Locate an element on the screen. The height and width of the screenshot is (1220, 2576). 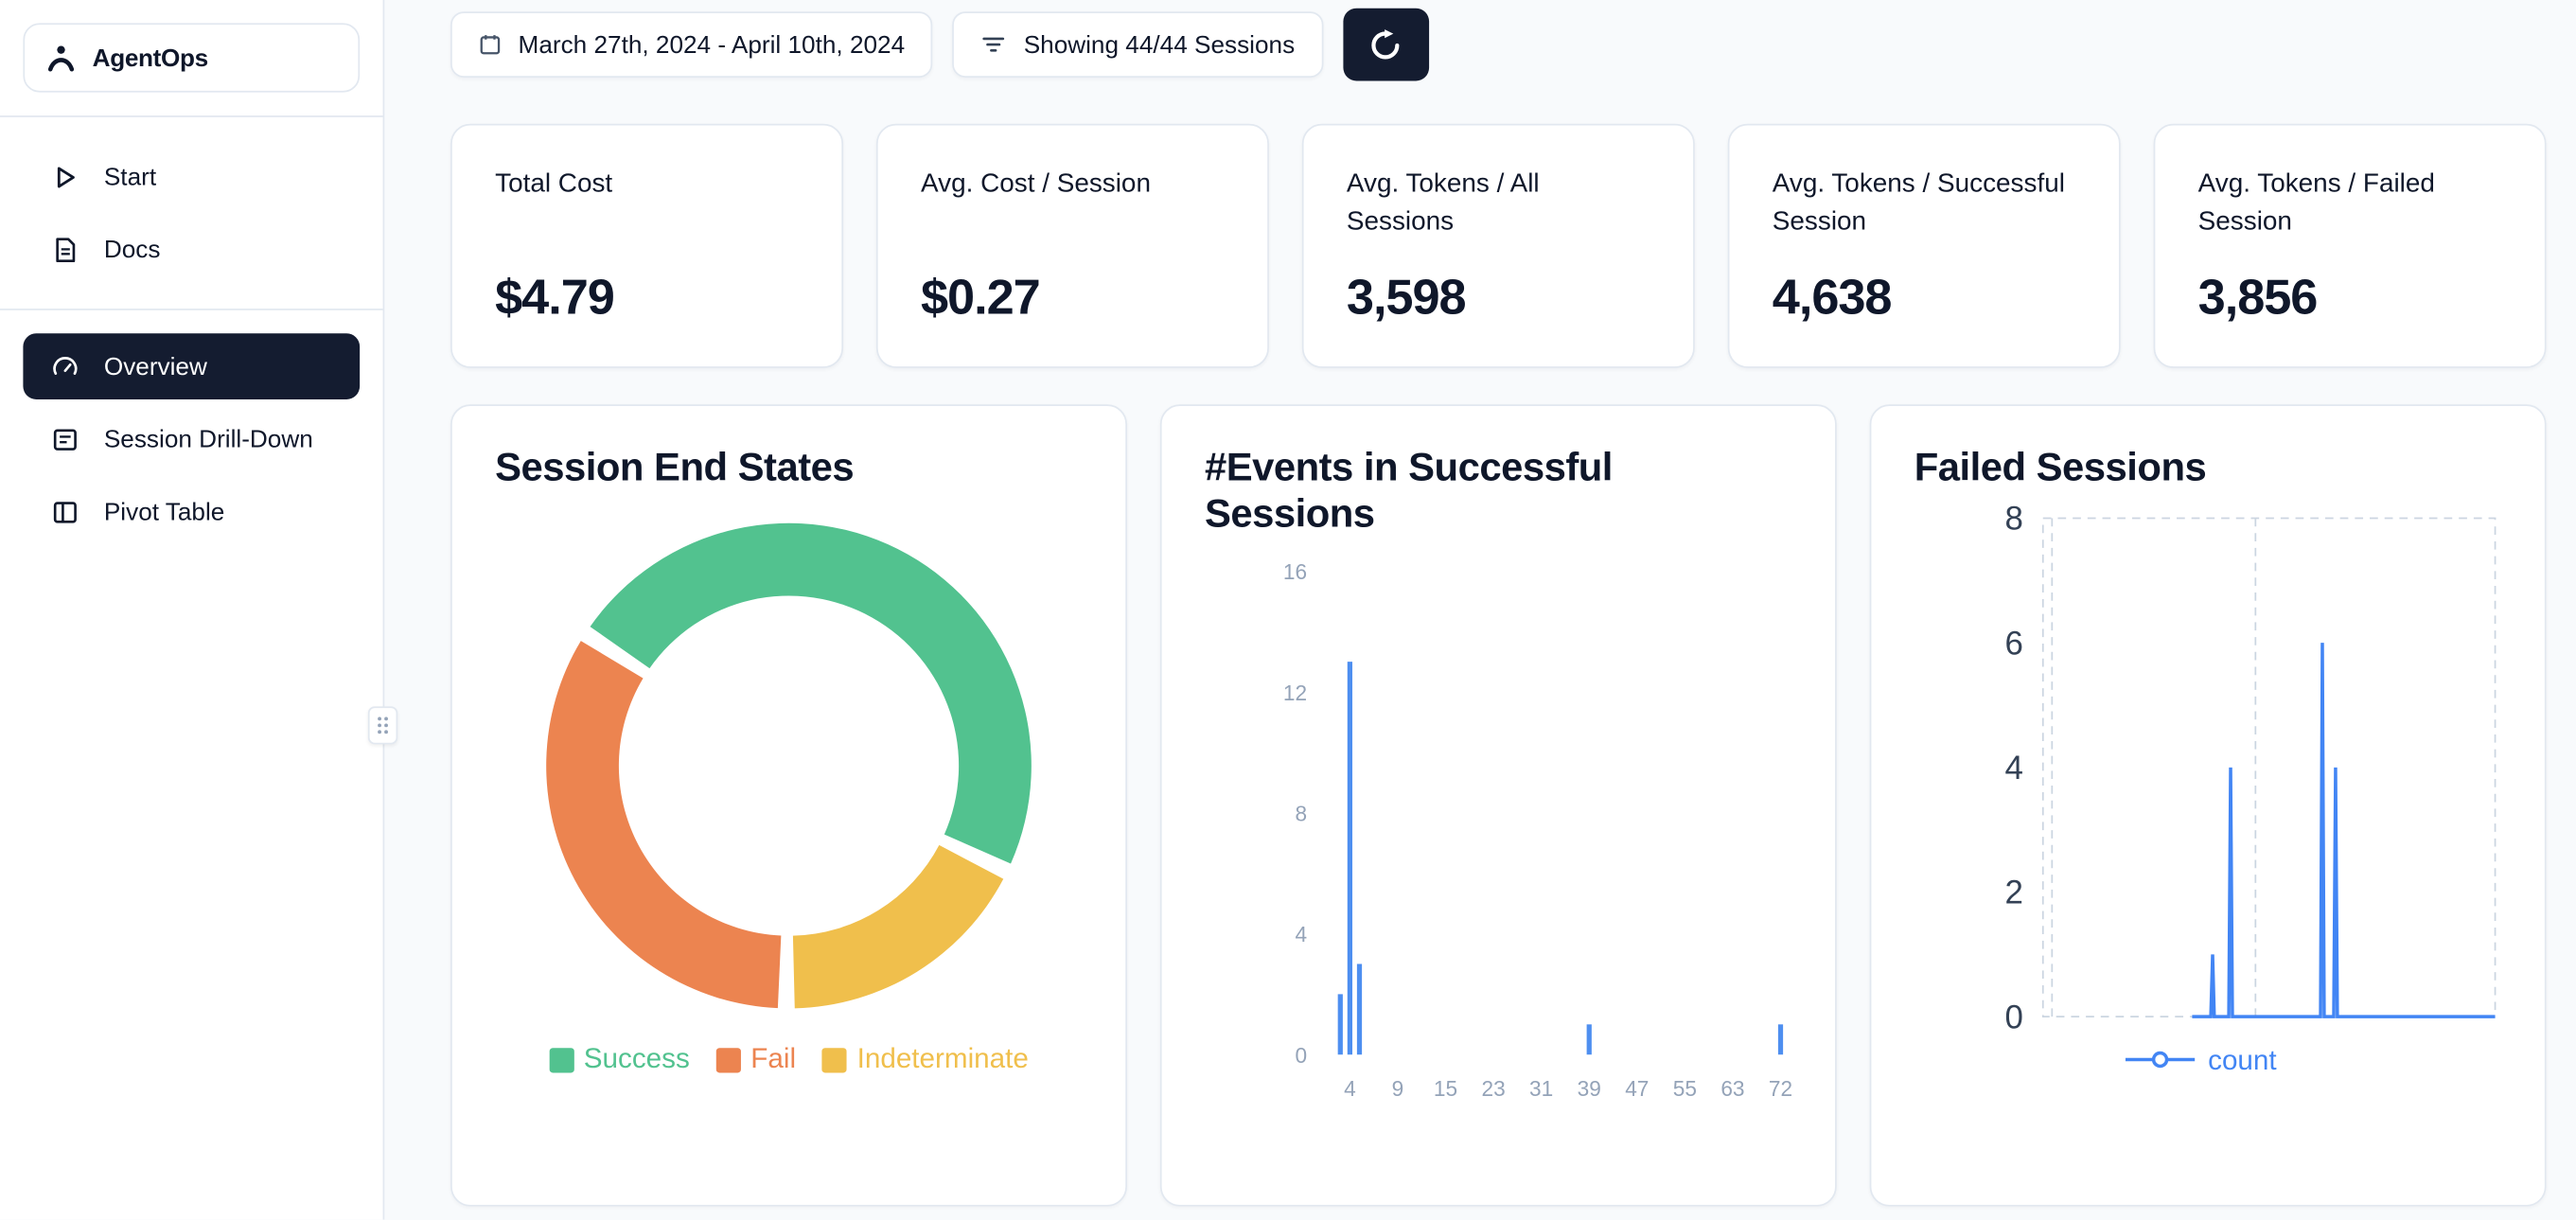
legend-label: Fail is located at coordinates (773, 1059).